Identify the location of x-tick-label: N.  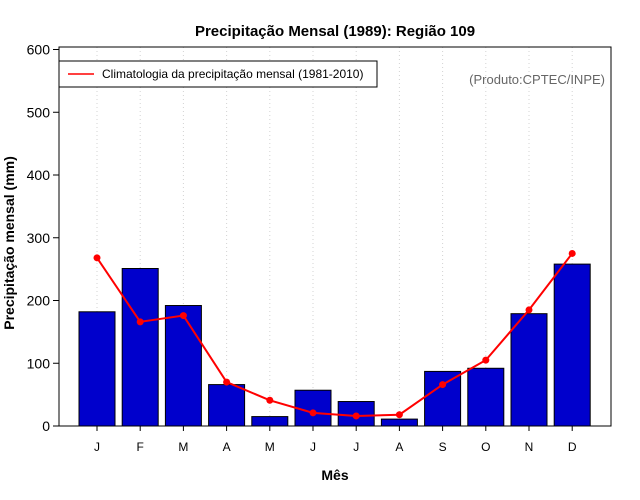
(529, 447).